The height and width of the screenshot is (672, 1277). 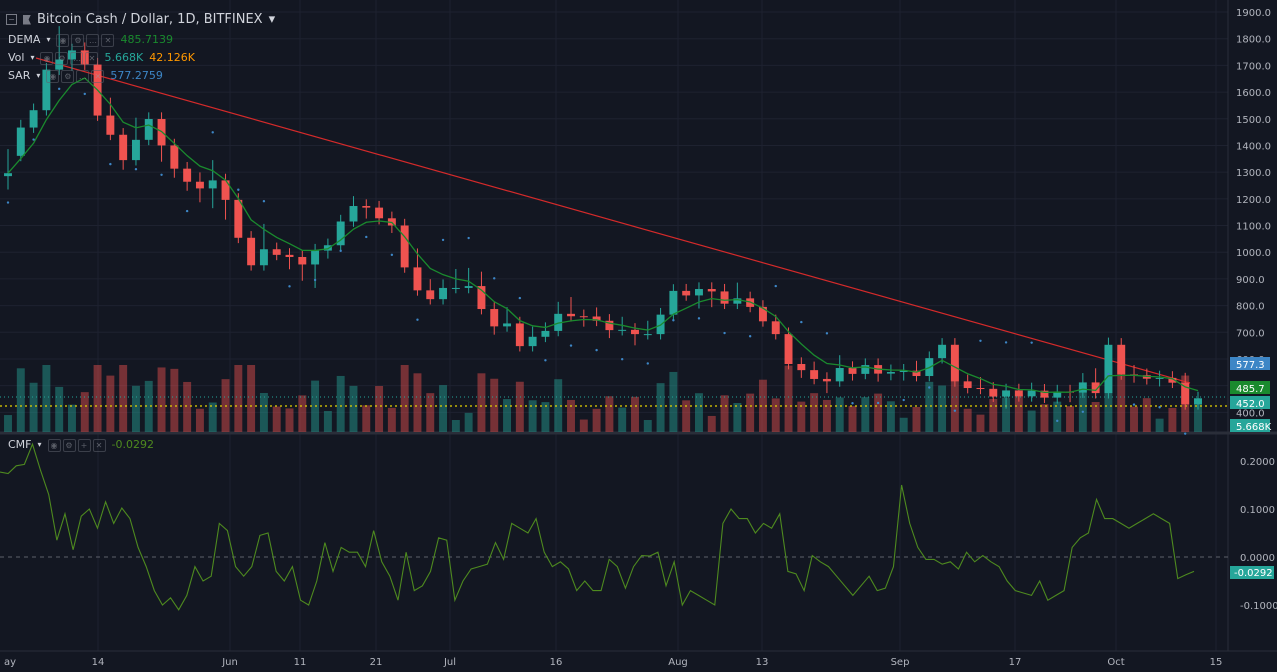 I want to click on legend-dema: DEMA ▾ ◉ ⚙… ✕ 485.7139, so click(x=90, y=40).